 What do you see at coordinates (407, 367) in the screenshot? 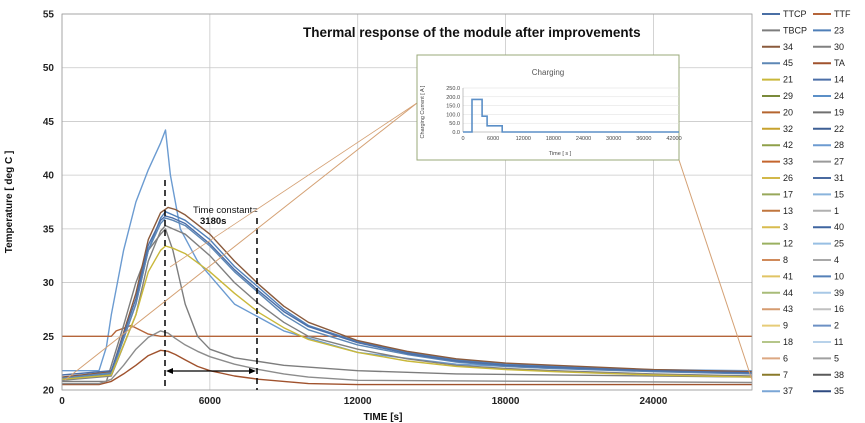
I see `series-line-ta` at bounding box center [407, 367].